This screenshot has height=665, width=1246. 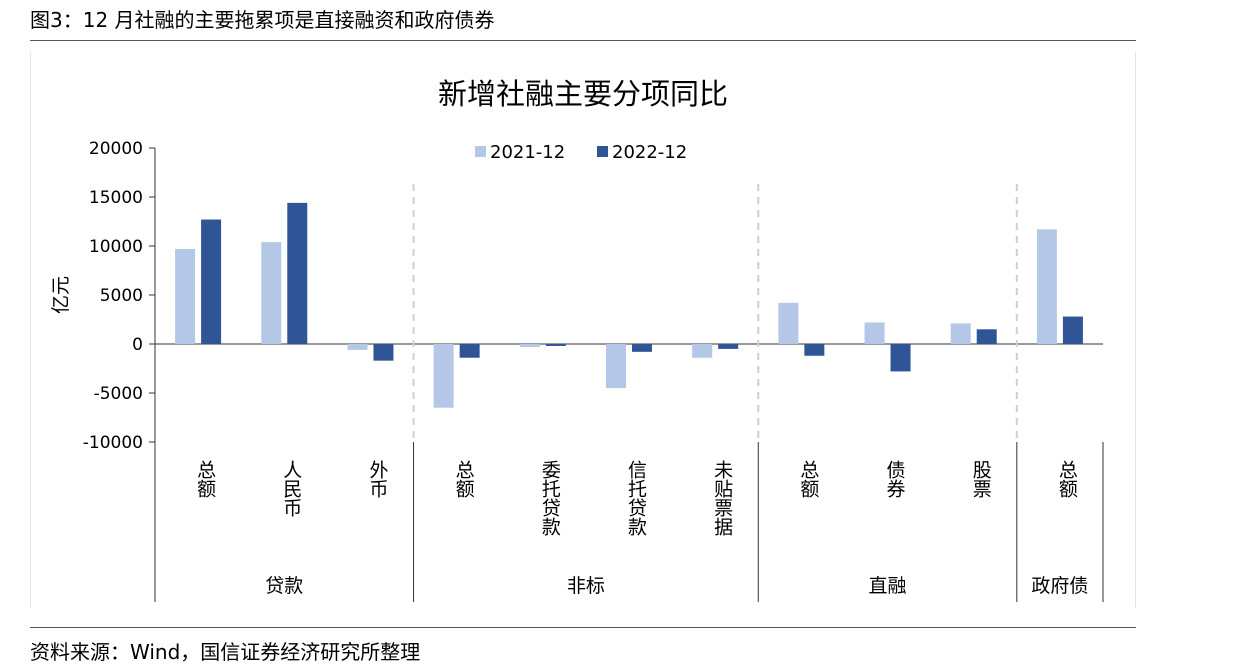 What do you see at coordinates (550, 498) in the screenshot?
I see `category-label: 委托贷款` at bounding box center [550, 498].